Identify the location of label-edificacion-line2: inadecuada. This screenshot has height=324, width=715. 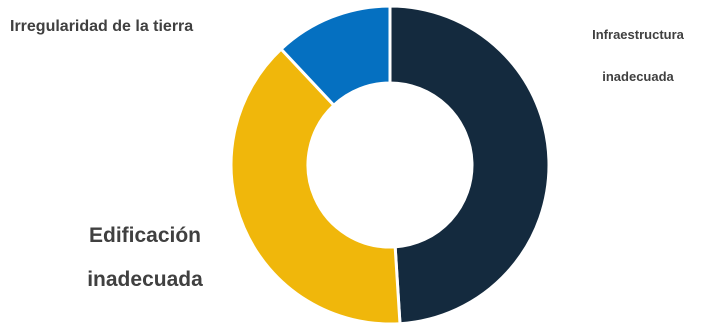
(145, 279).